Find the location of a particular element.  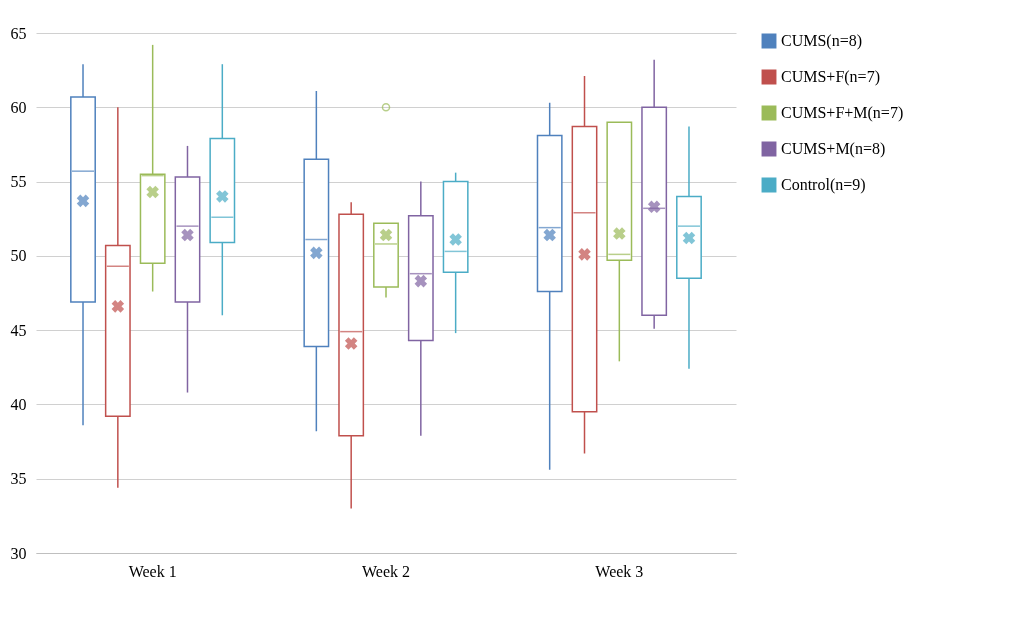

legend-label: CUMS(n=8) is located at coordinates (822, 41).